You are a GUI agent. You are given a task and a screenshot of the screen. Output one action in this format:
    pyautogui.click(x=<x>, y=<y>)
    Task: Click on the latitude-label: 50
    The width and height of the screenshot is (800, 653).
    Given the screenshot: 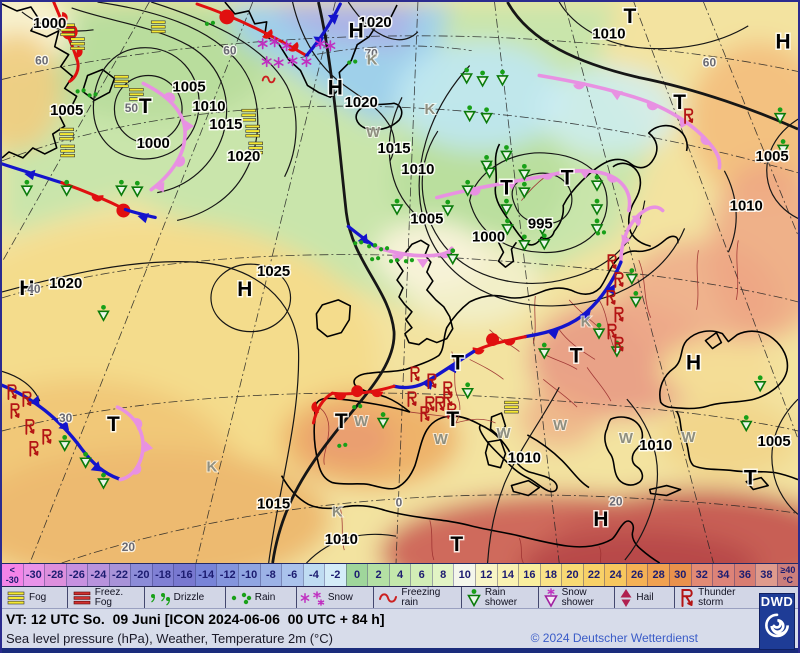 What is the action you would take?
    pyautogui.click(x=132, y=108)
    